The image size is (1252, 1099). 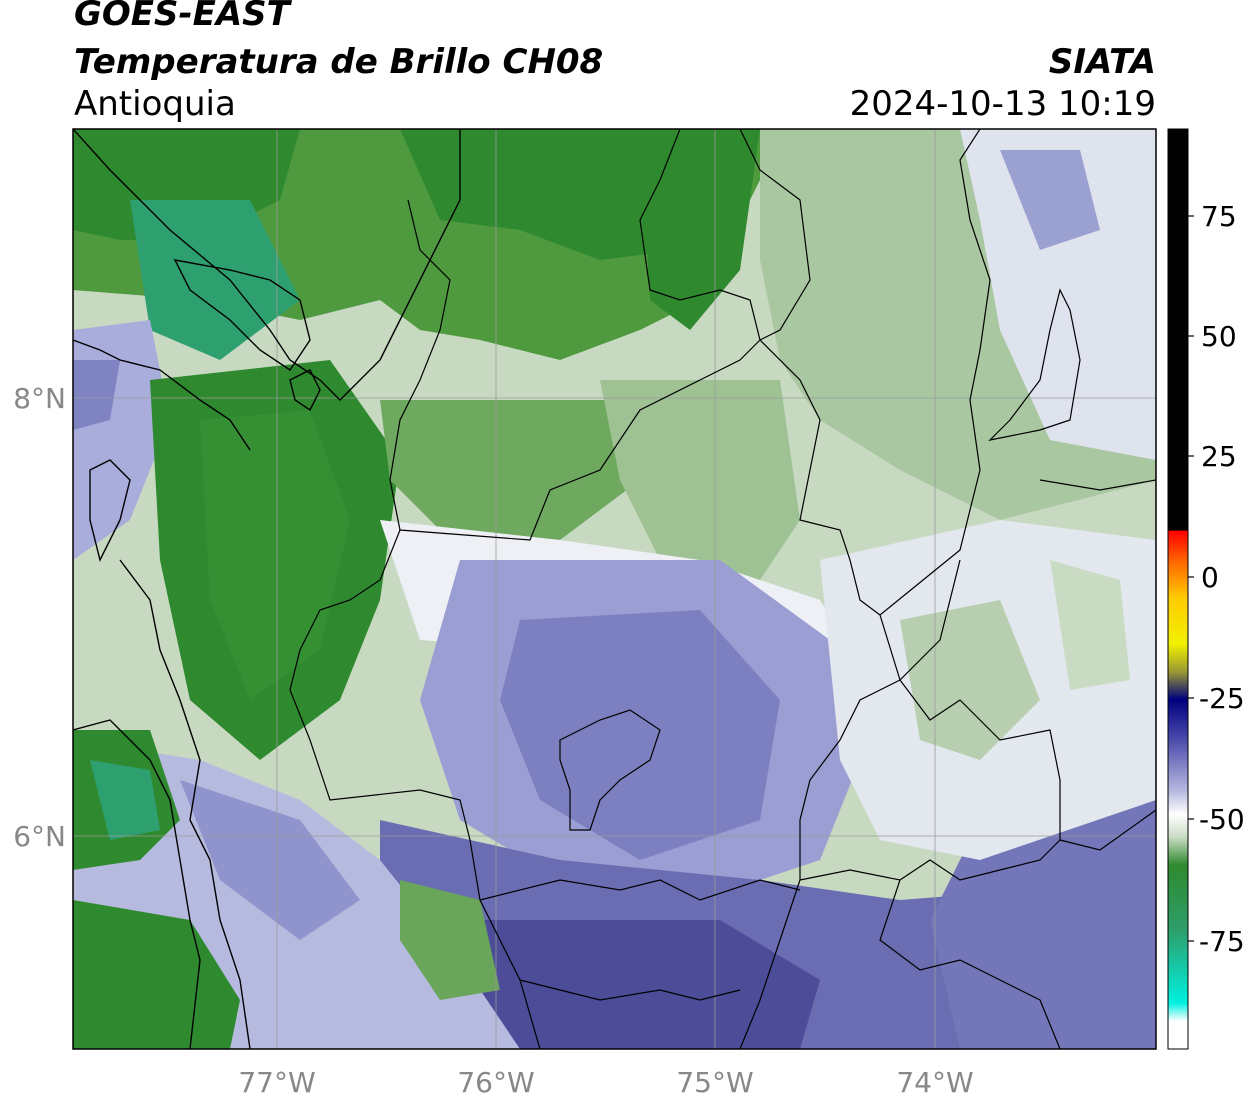 What do you see at coordinates (1102, 62) in the screenshot?
I see `agency-name: SIATA` at bounding box center [1102, 62].